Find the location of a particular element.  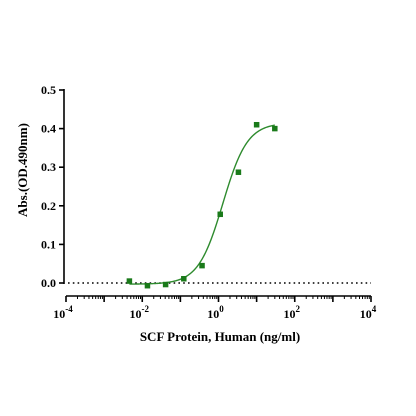

y-axis-label: Abs.(OD.490nm) is located at coordinates (22, 170).